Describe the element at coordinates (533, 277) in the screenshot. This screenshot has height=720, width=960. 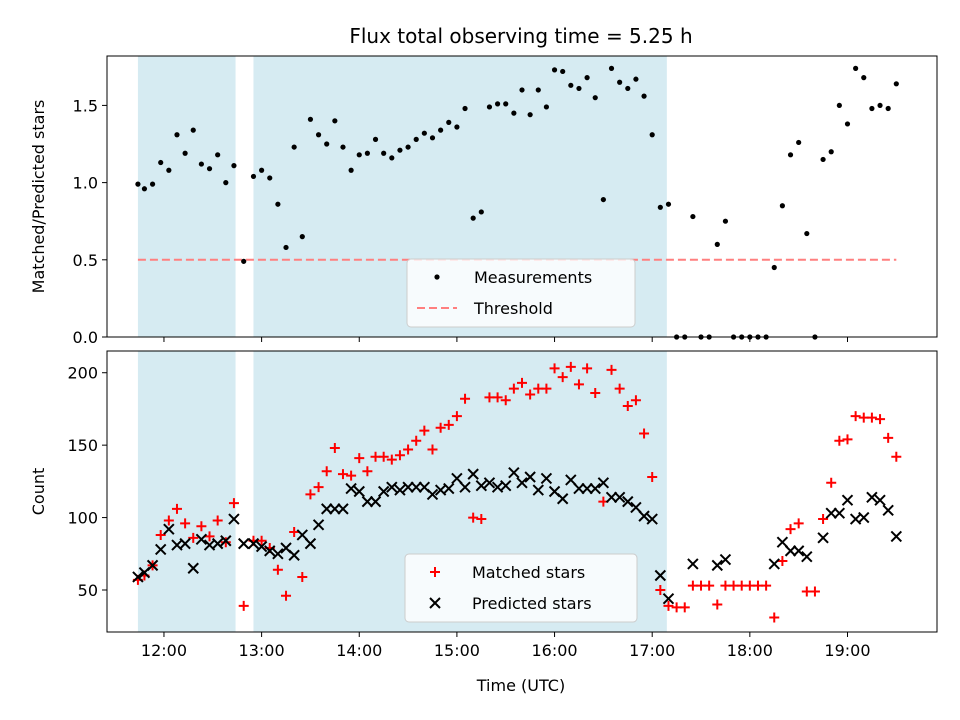
I see `legend-label: Measurements` at that location.